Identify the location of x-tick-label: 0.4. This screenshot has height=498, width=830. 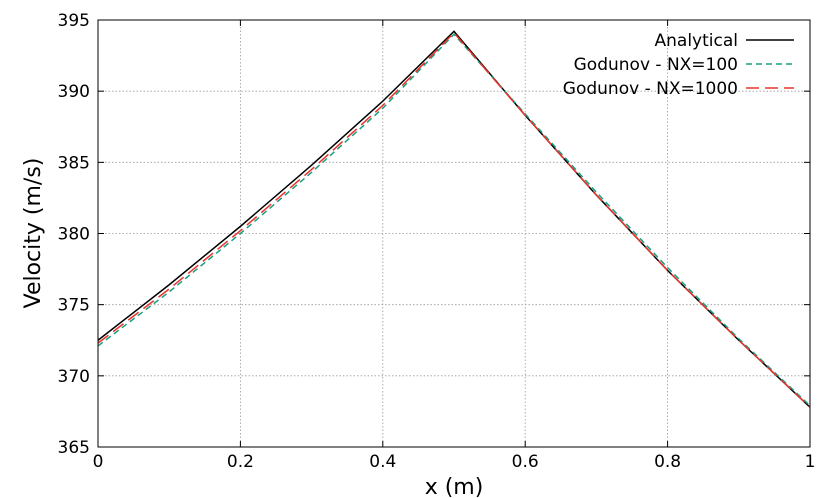
(382, 462).